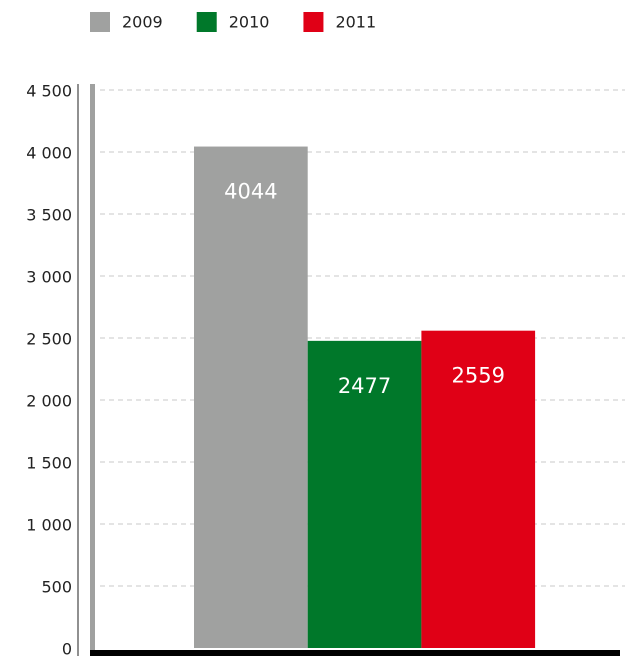 This screenshot has height=656, width=629. I want to click on y-tick-label: 0, so click(67, 648).